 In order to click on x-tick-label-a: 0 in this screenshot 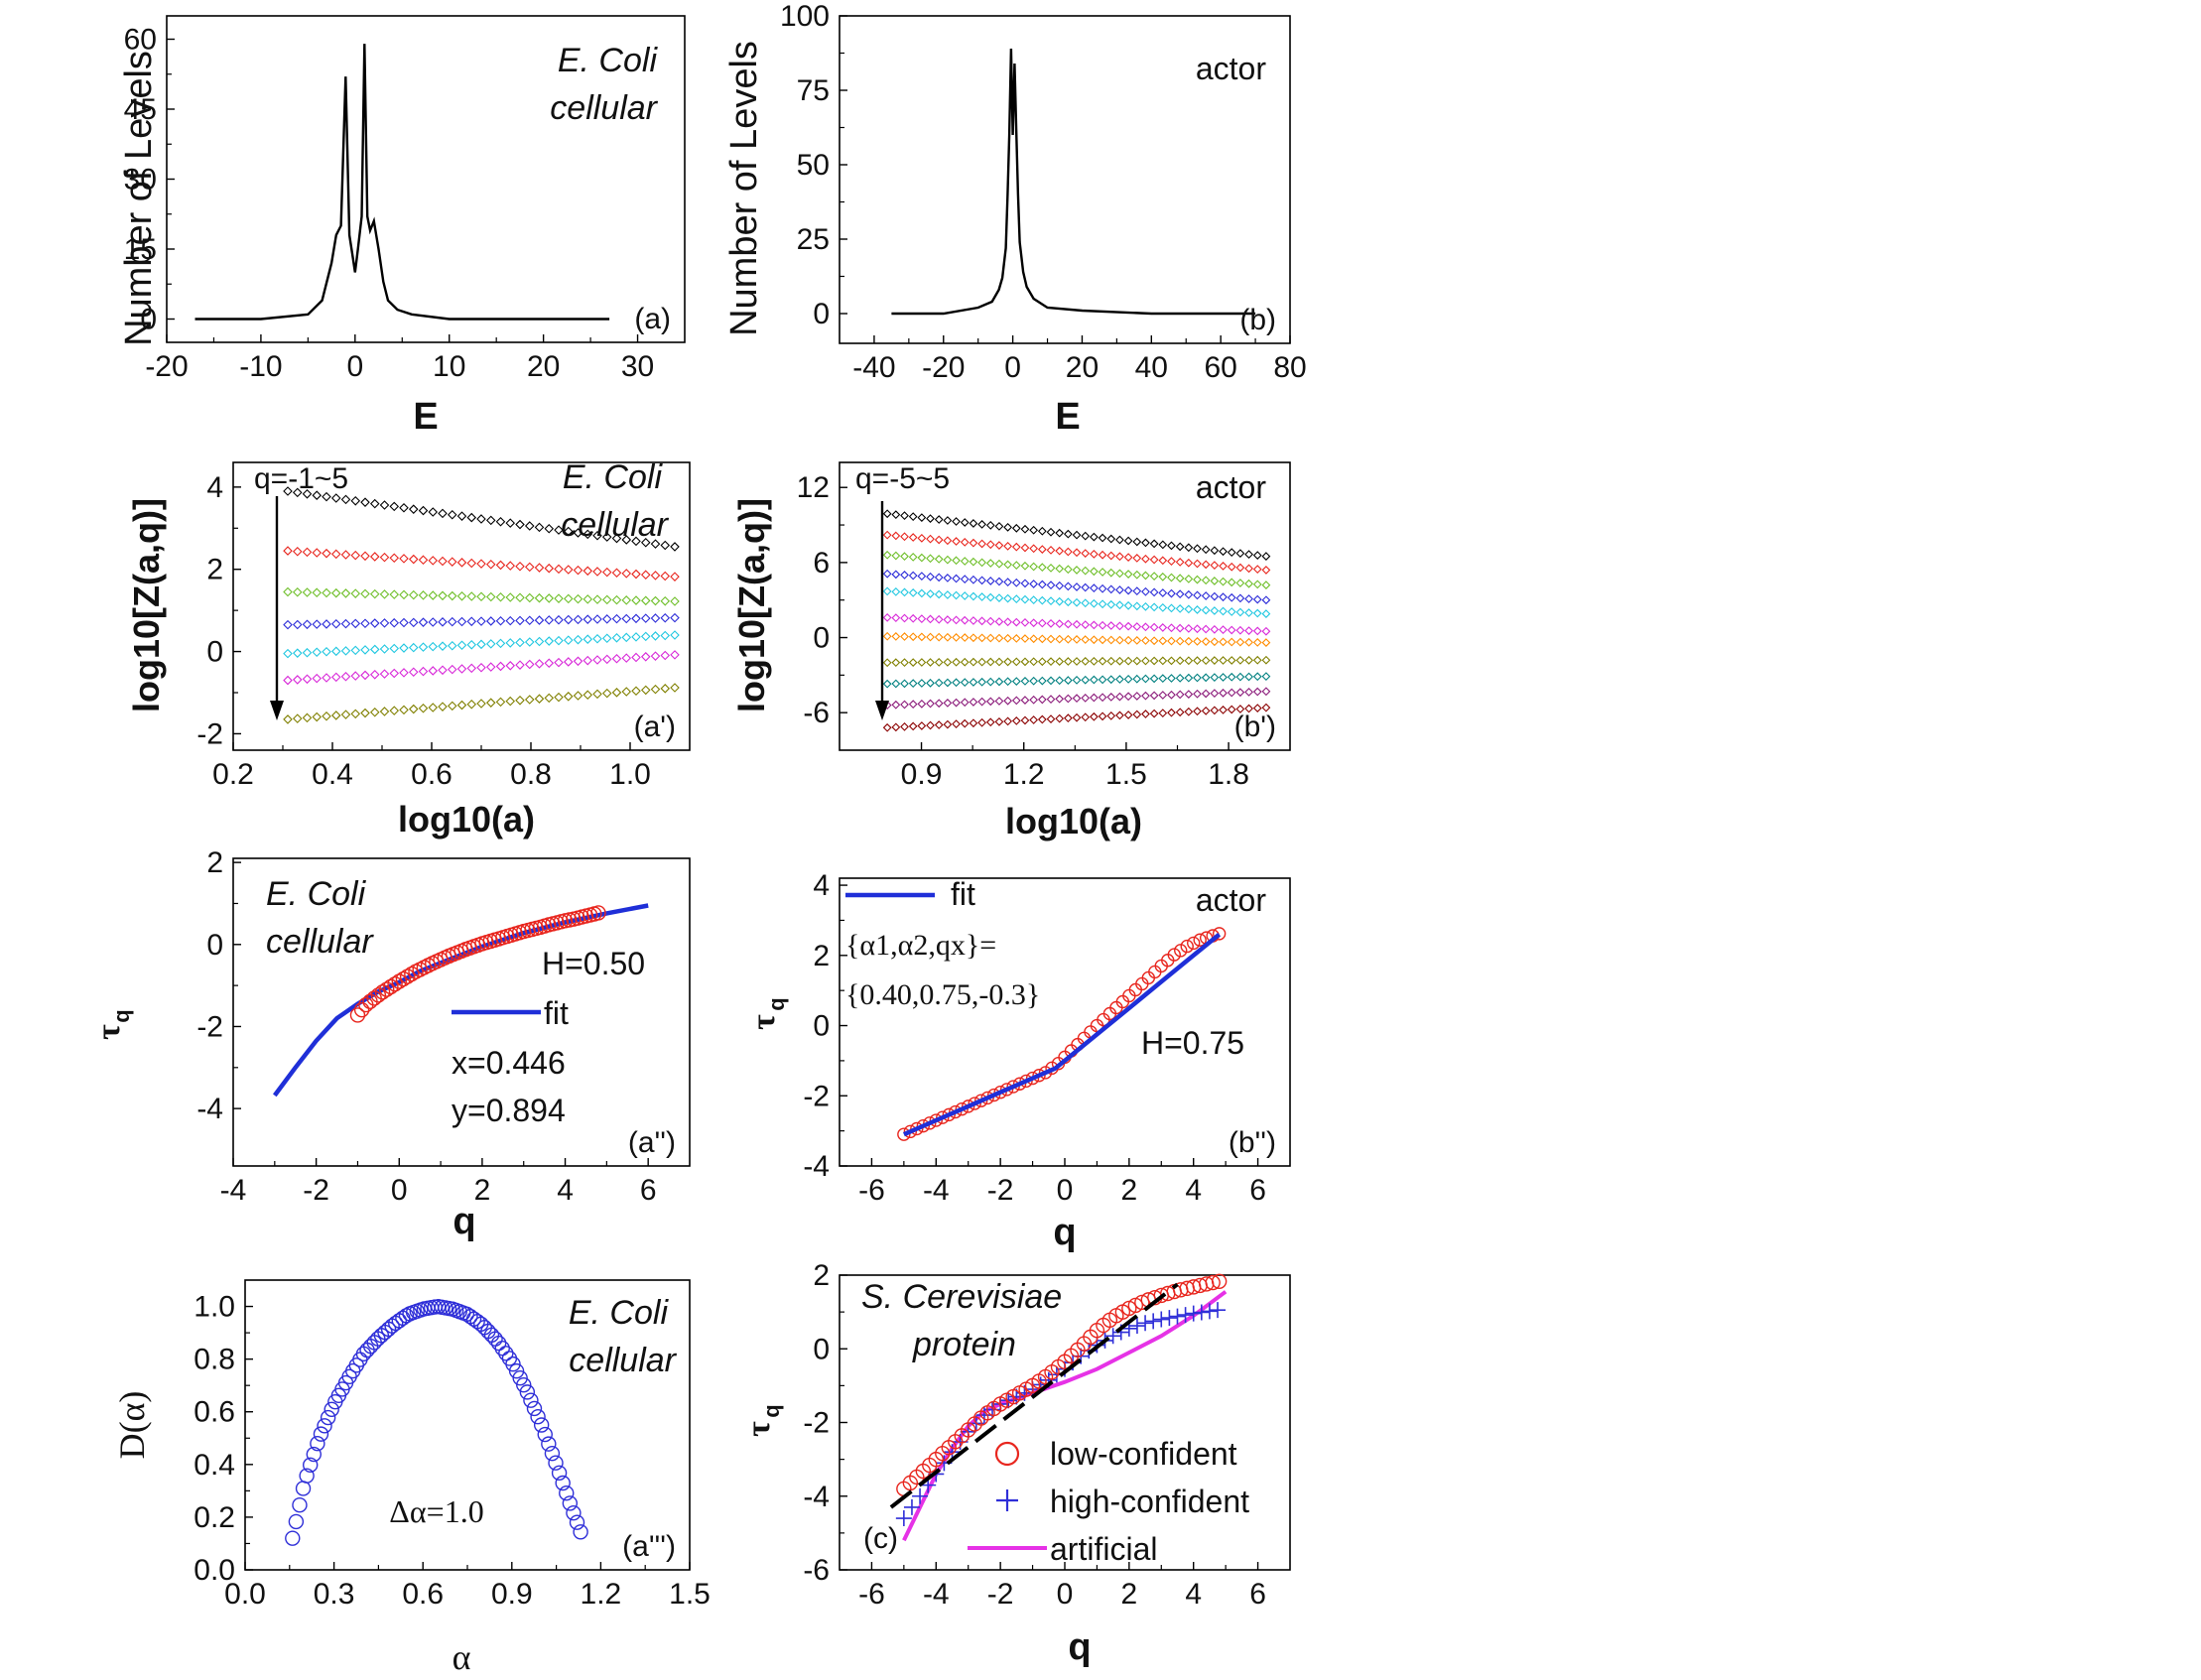, I will do `click(354, 366)`.